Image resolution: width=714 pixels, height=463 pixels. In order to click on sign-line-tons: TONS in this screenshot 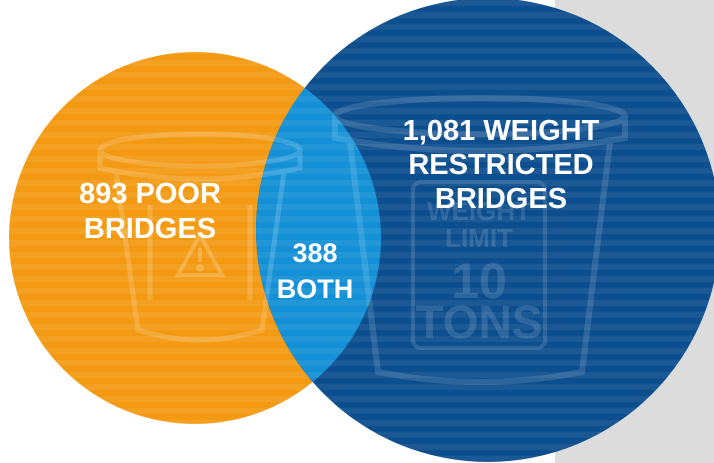, I will do `click(479, 322)`.